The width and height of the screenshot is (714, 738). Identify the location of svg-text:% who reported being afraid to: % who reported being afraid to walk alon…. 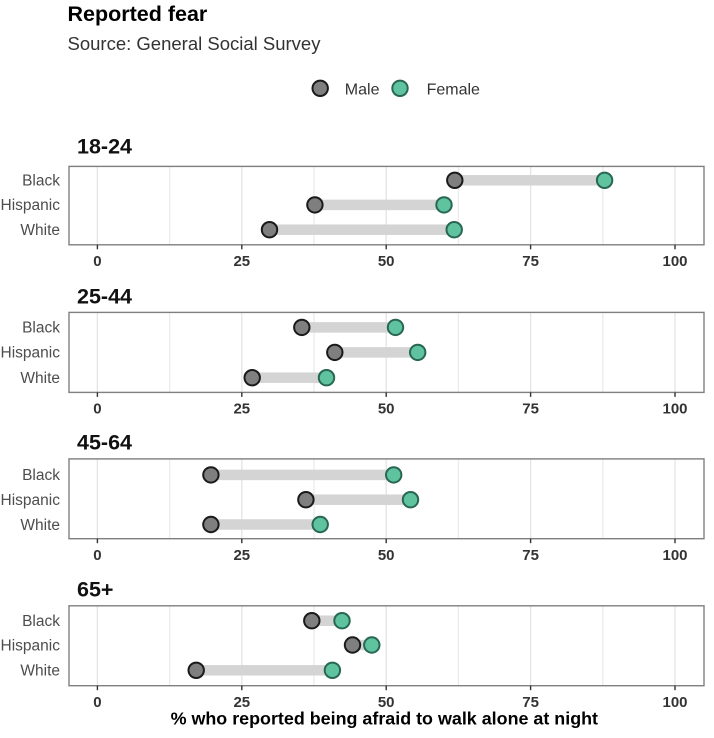
(384, 719).